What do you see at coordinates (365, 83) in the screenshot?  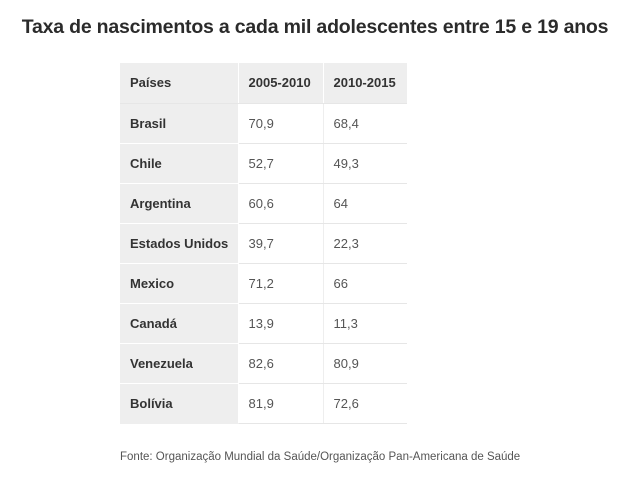 I see `column-header-2010-2015: 2010-2015` at bounding box center [365, 83].